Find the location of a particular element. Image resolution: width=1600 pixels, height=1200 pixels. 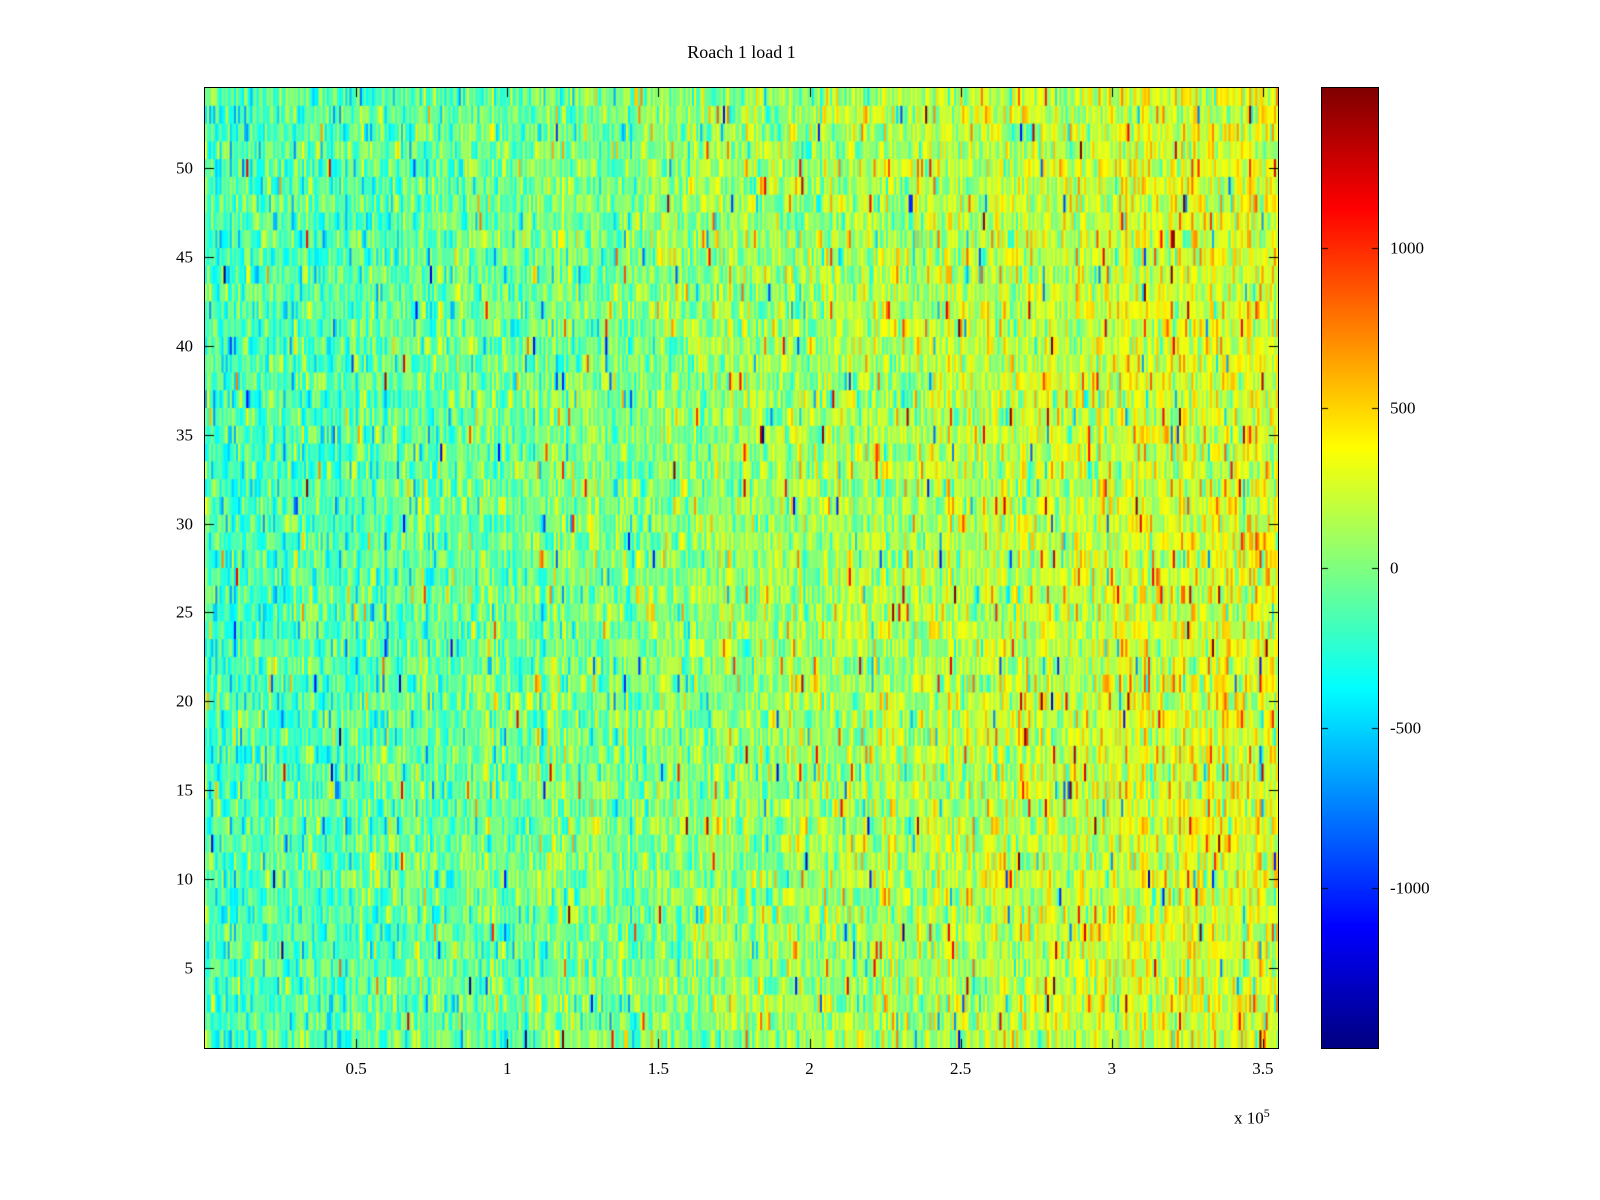

x-axis-tick-label: 2.5 is located at coordinates (961, 1068).